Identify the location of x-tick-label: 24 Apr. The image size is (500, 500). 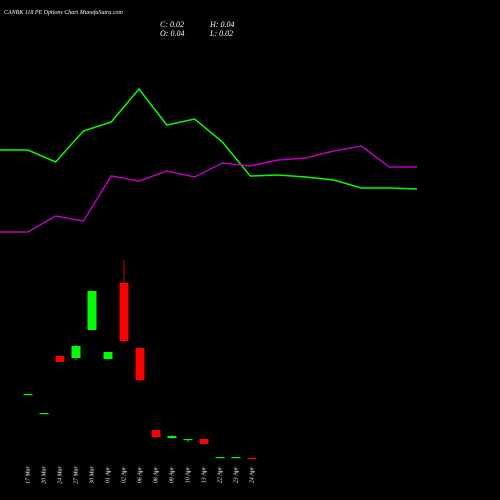
(251, 474).